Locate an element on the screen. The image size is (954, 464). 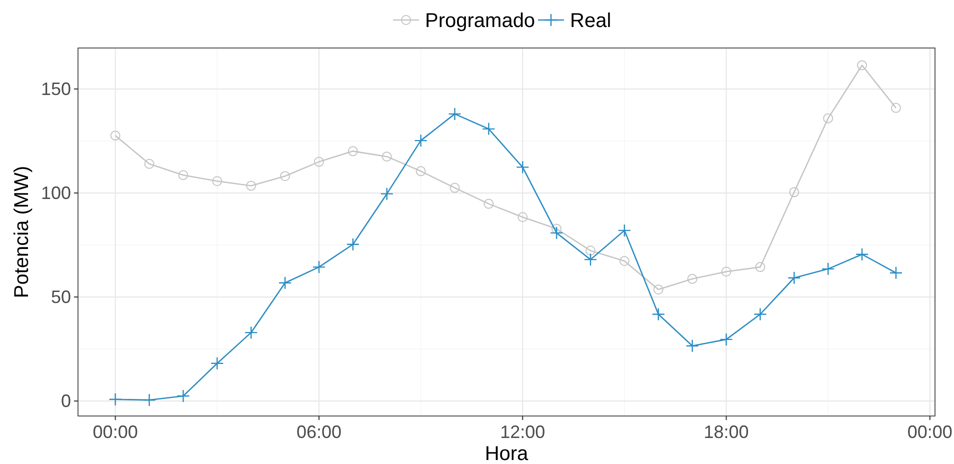
y-tick-label: 100 is located at coordinates (55, 192).